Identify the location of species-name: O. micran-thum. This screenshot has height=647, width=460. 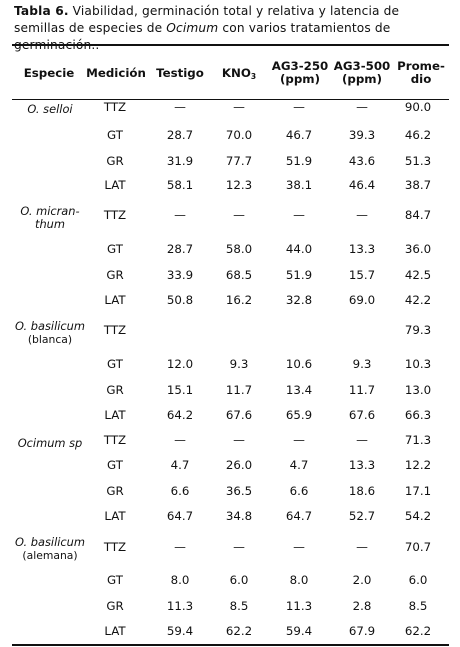
(50, 218).